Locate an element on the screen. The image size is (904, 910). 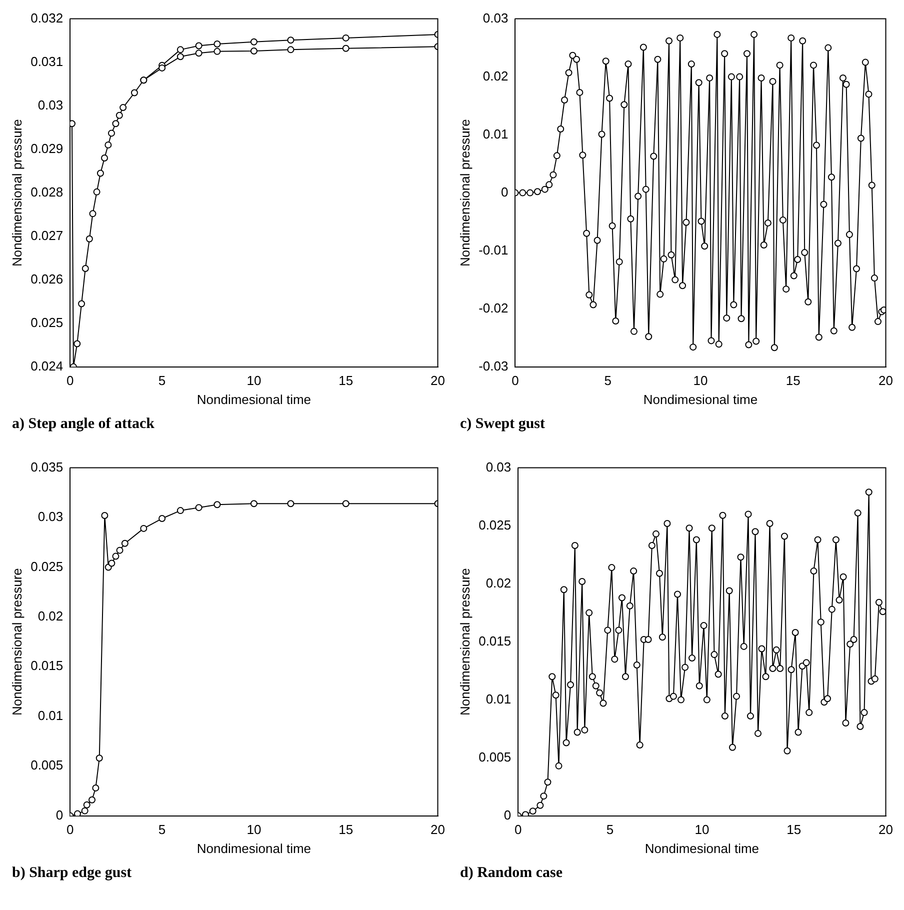
y-tick-label: 0.026 is located at coordinates (47, 278).